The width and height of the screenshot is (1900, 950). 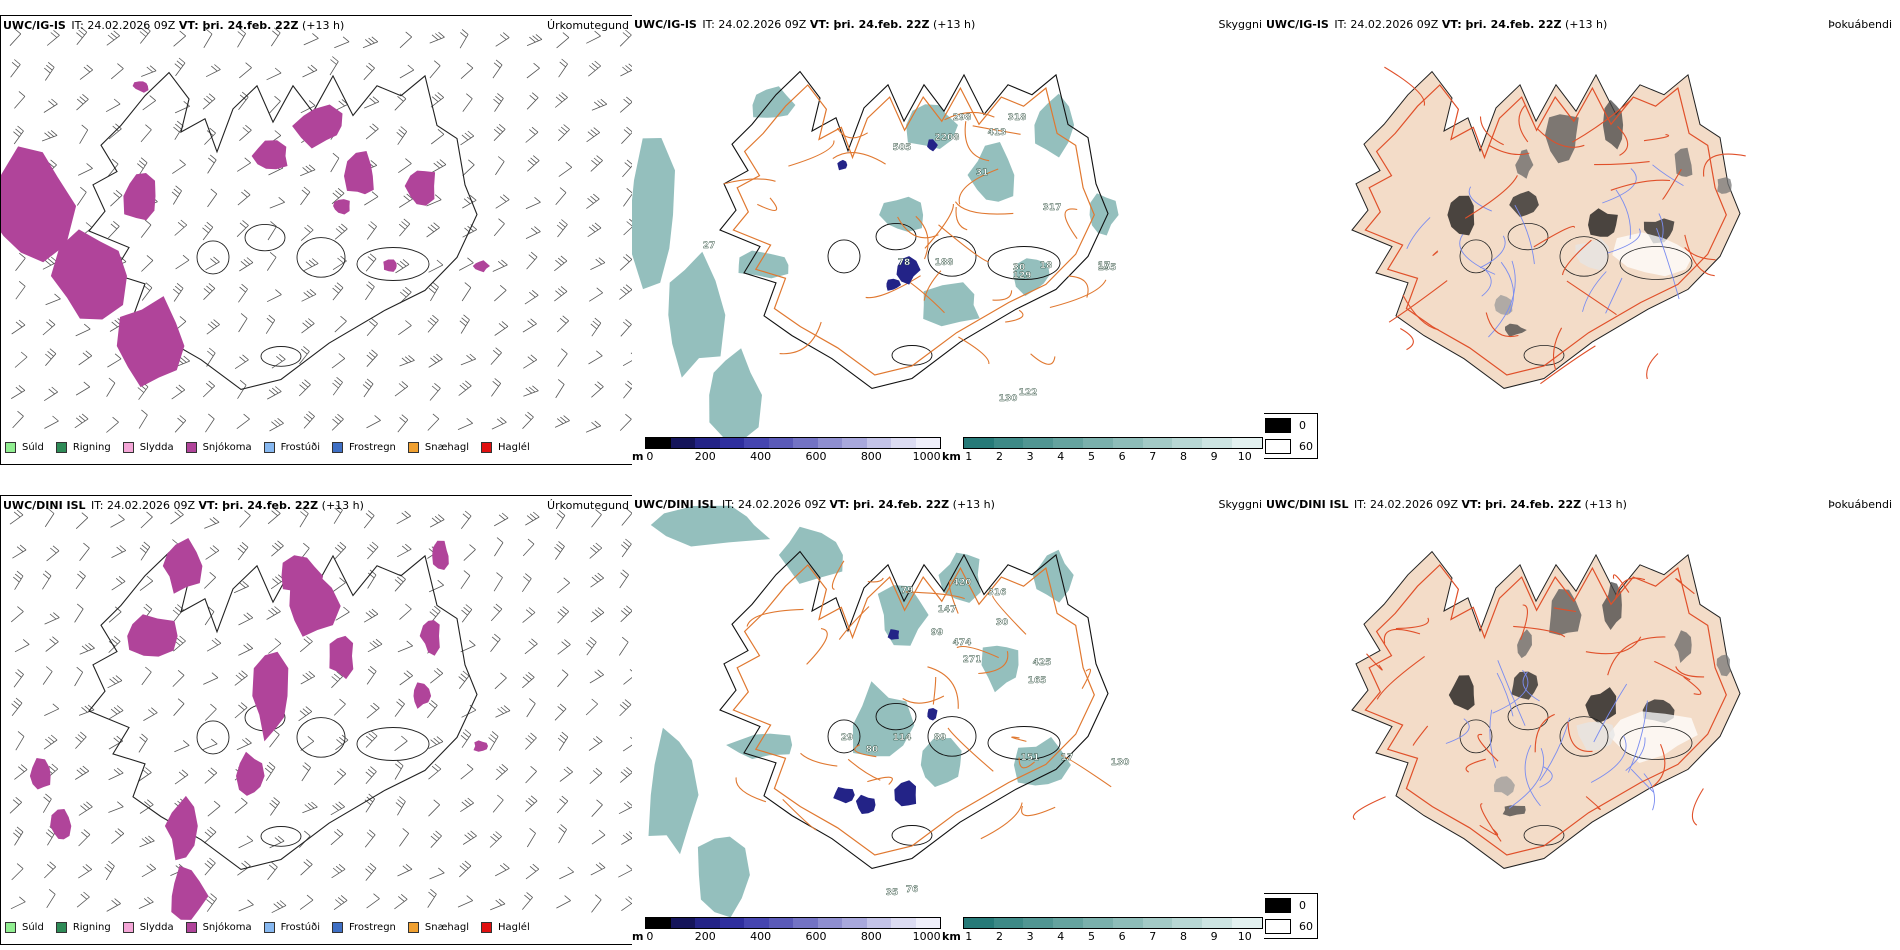 I want to click on fog-legend-label: 0, so click(x=1302, y=425).